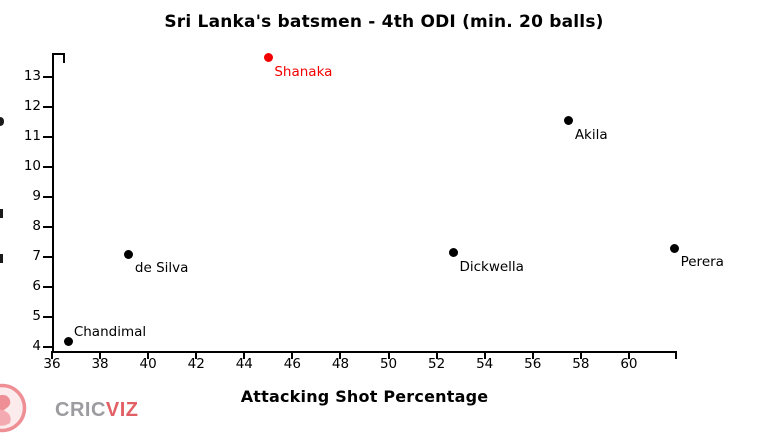 The width and height of the screenshot is (768, 434). What do you see at coordinates (581, 364) in the screenshot?
I see `x-tick-label: 58` at bounding box center [581, 364].